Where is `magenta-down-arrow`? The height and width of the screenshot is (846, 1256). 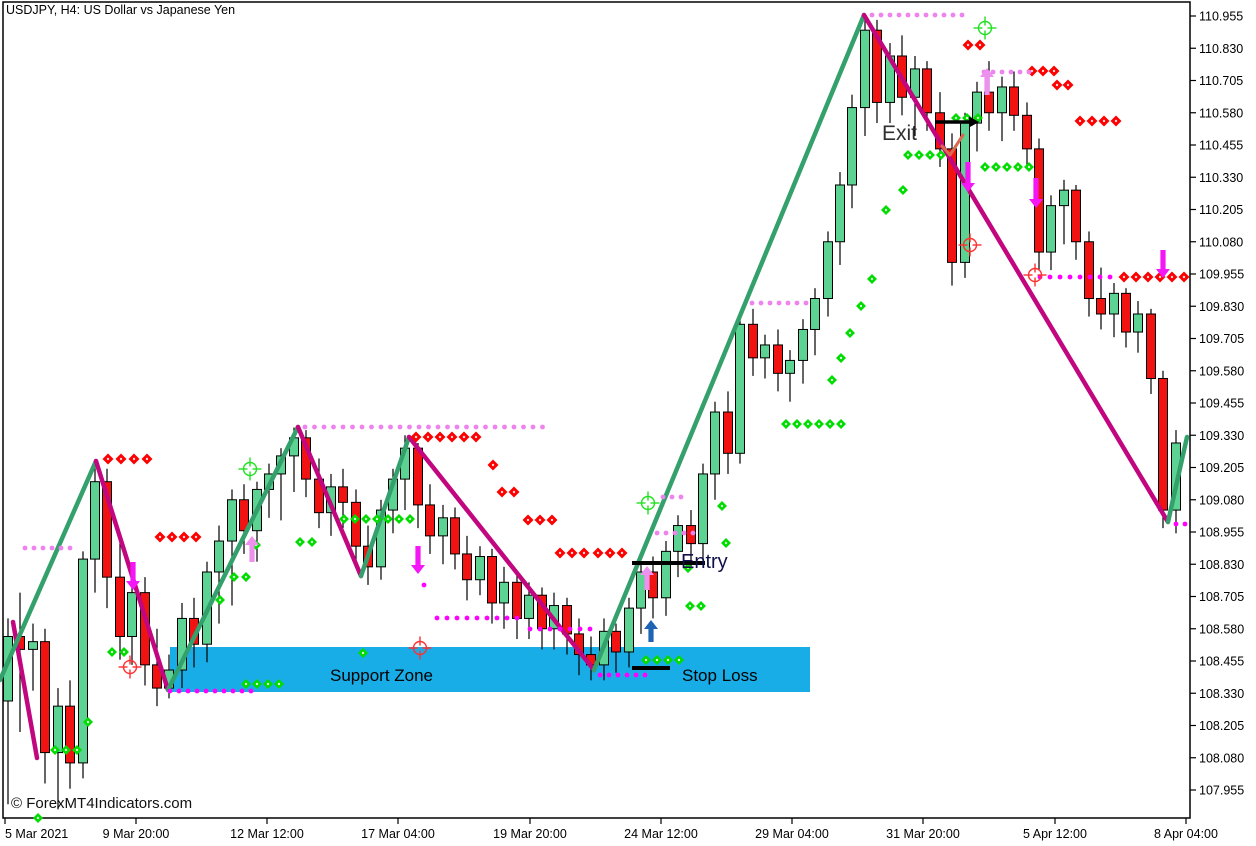
magenta-down-arrow is located at coordinates (418, 560).